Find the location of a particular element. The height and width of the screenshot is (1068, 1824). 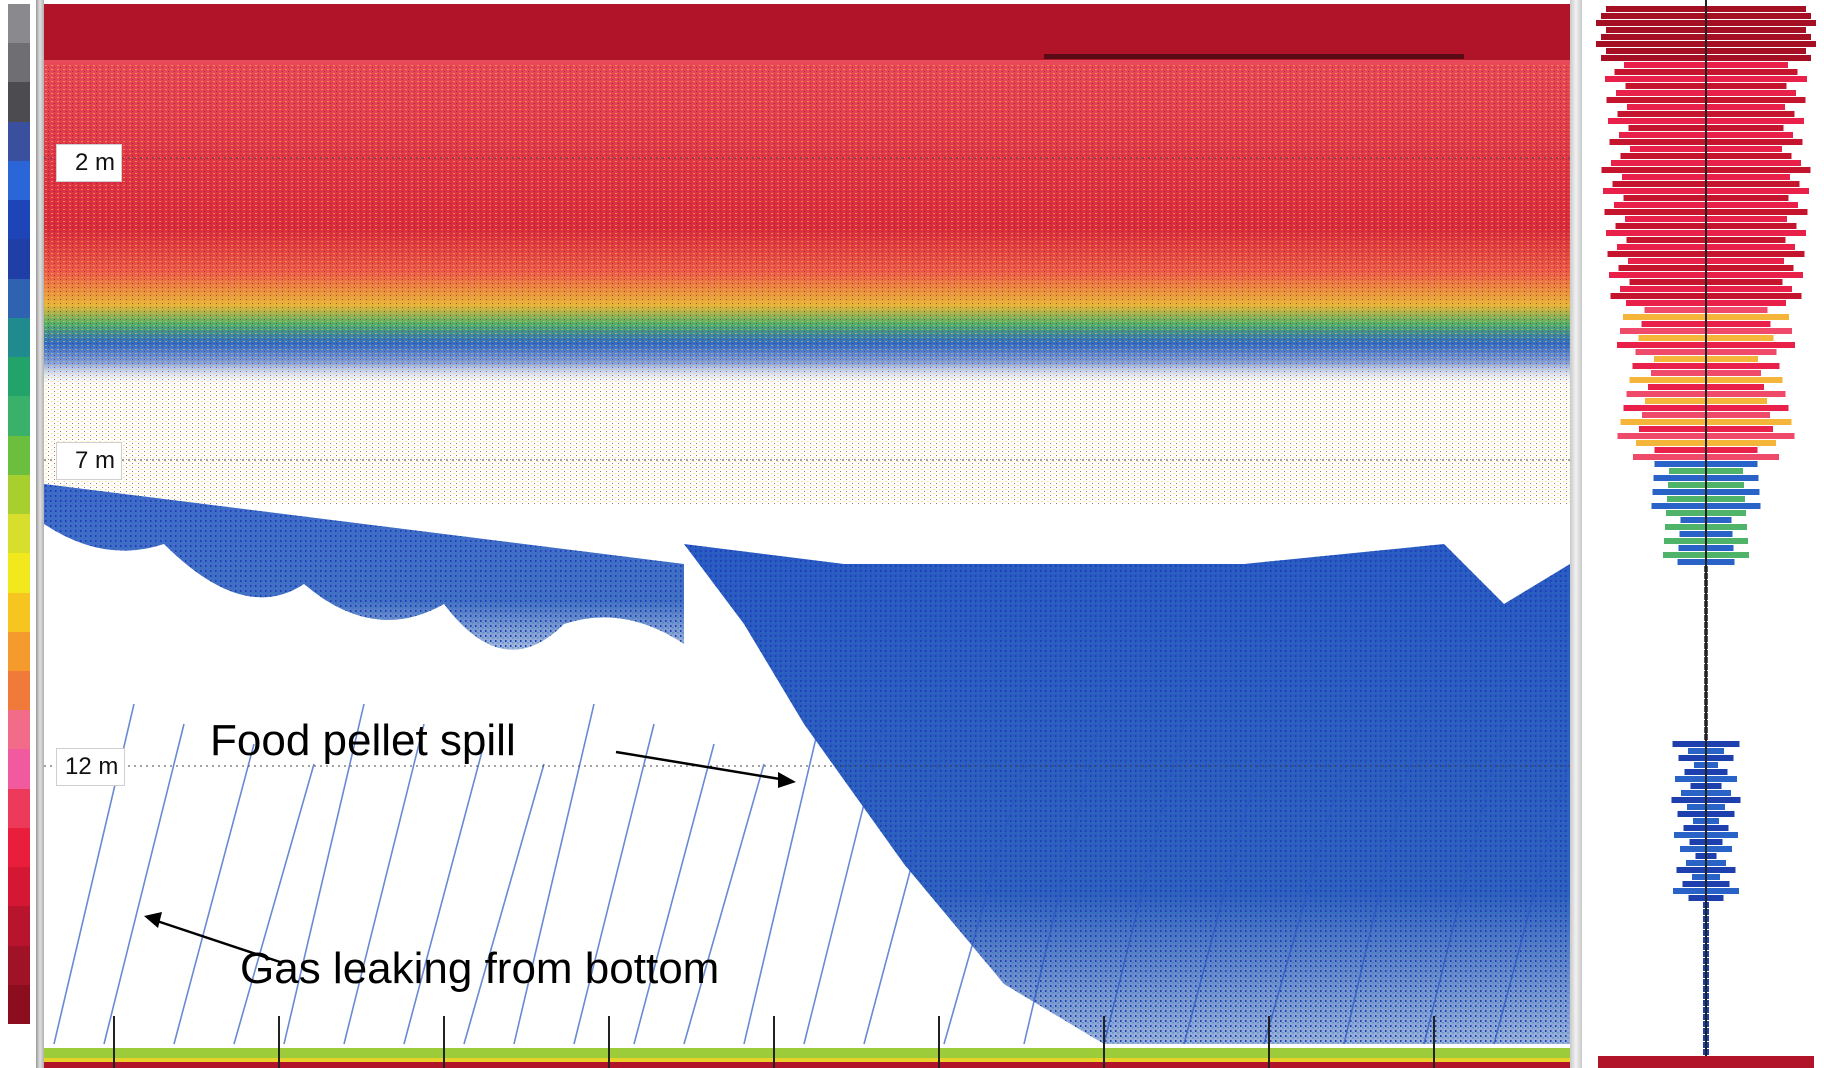

profile-bottom-bar is located at coordinates (1706, 1062).